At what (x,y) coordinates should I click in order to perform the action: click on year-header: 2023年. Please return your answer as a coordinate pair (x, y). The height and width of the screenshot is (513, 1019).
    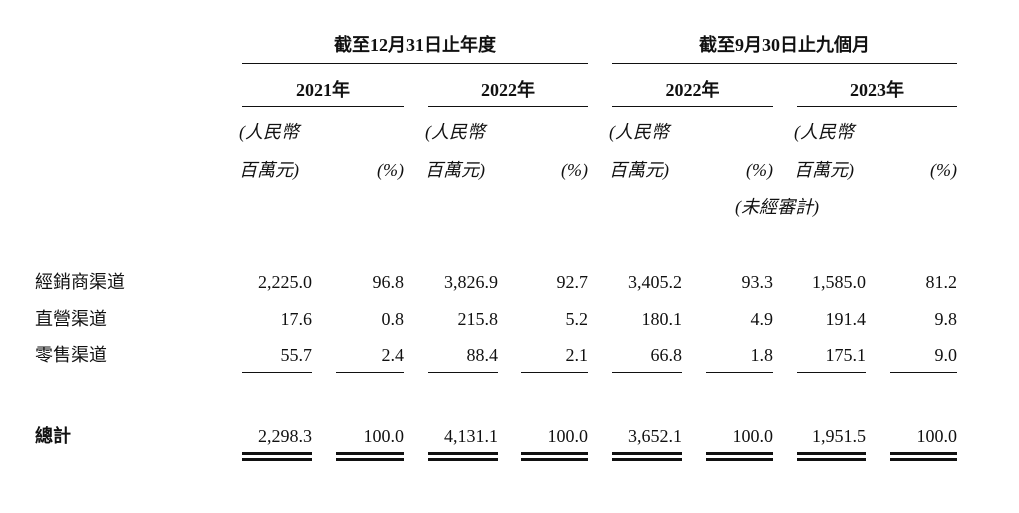
    Looking at the image, I should click on (877, 90).